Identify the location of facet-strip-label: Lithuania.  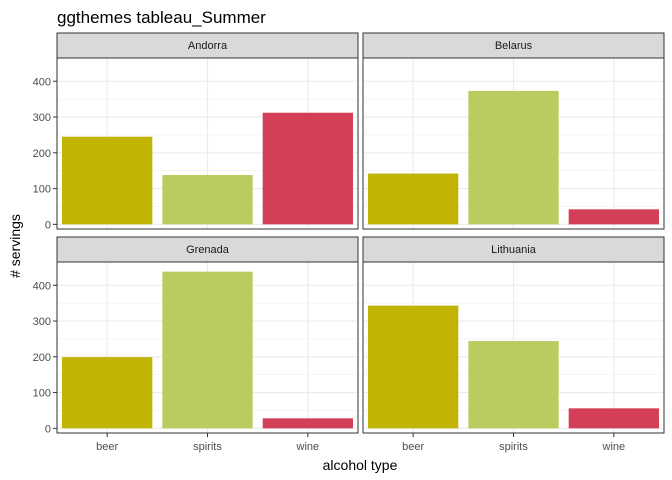
(514, 250).